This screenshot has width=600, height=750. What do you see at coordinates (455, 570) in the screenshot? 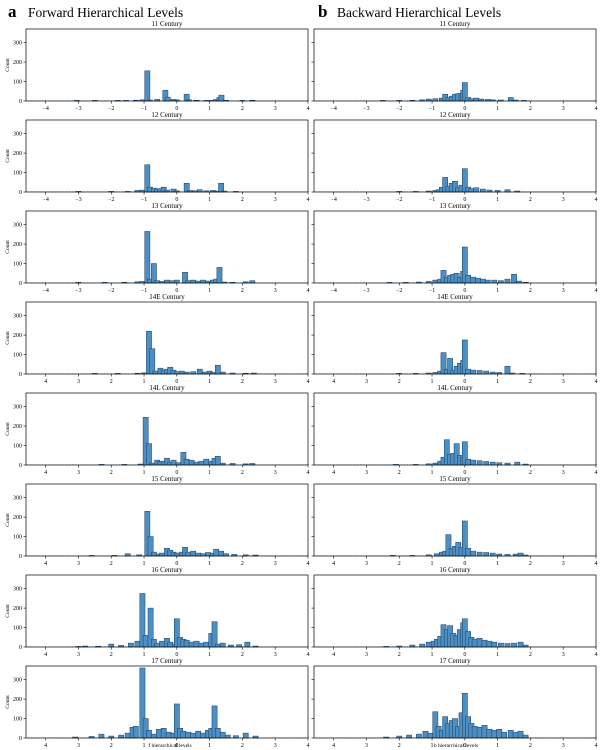
I see `subplot-title: 16 Century` at bounding box center [455, 570].